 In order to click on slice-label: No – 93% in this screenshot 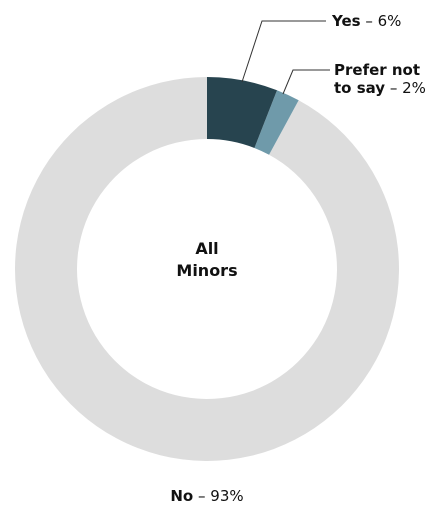, I will do `click(207, 496)`.